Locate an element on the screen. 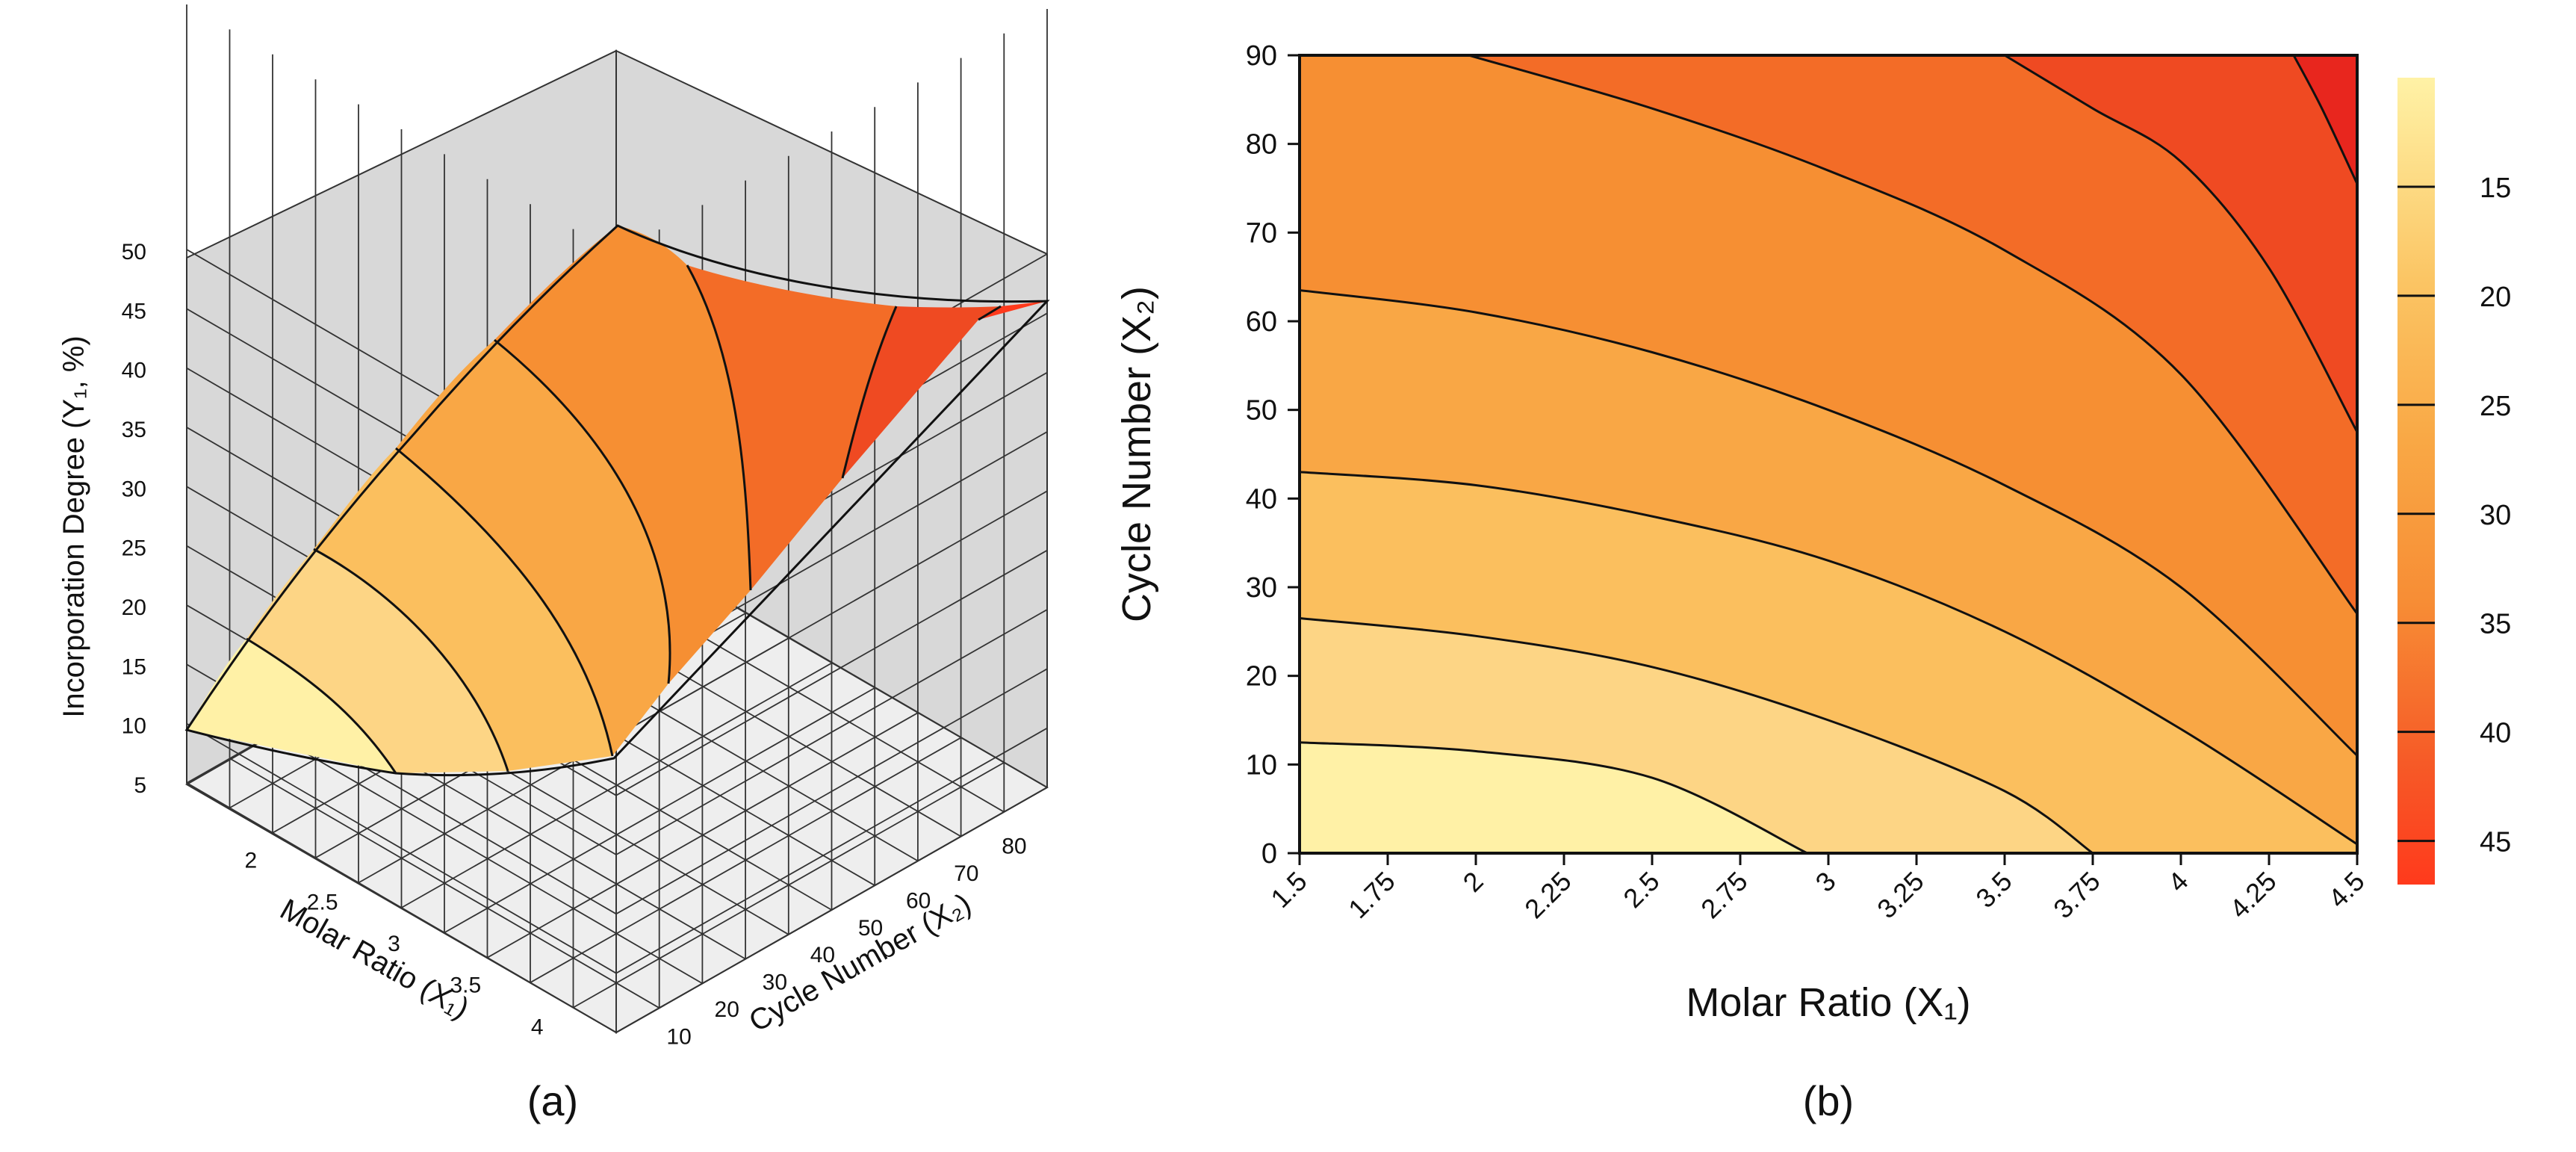  z-tick-label: 20 is located at coordinates (134, 607).